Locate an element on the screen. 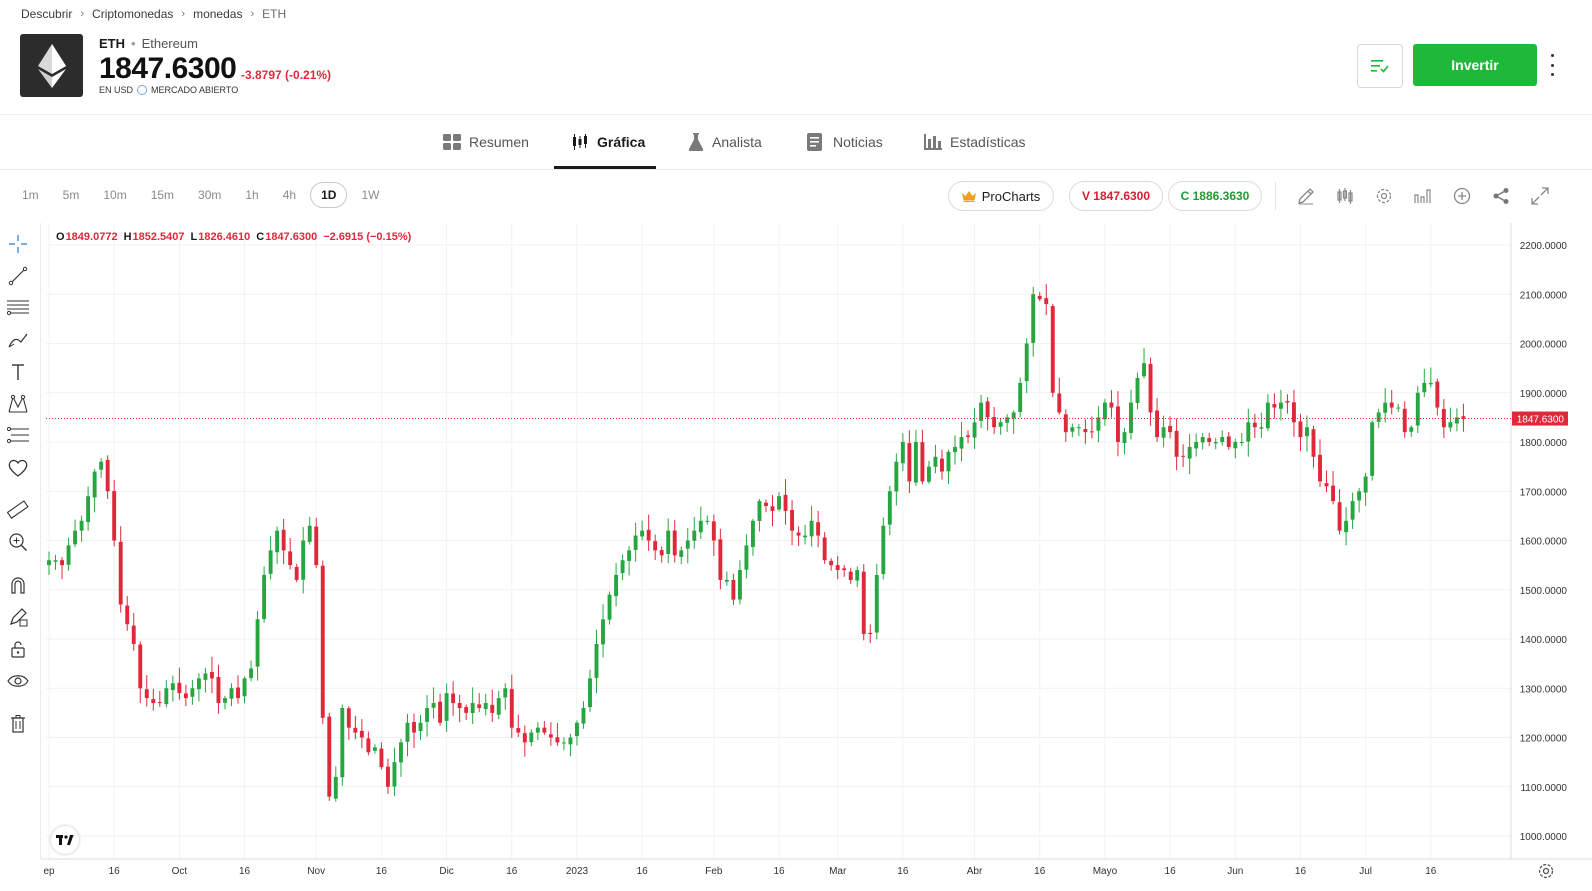 This screenshot has width=1592, height=891. x-tick-label: Jul is located at coordinates (1365, 871).